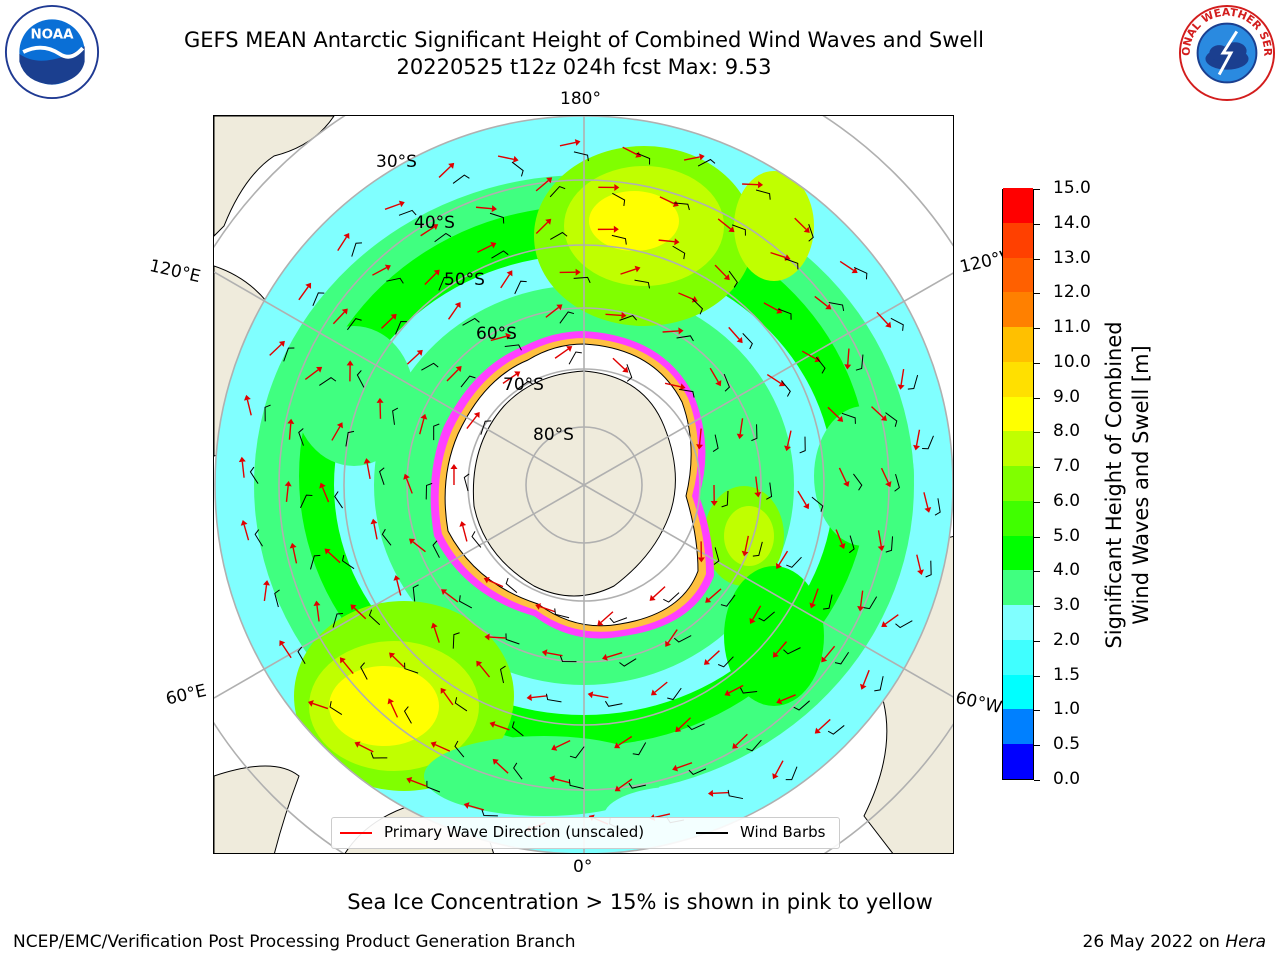 The image size is (1280, 960). I want to click on colorbar-tick-label: 15.0, so click(1072, 188).